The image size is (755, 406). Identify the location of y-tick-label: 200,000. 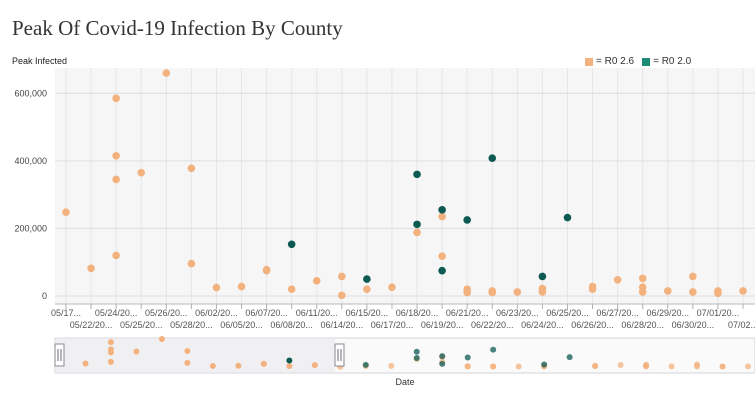
(30, 228).